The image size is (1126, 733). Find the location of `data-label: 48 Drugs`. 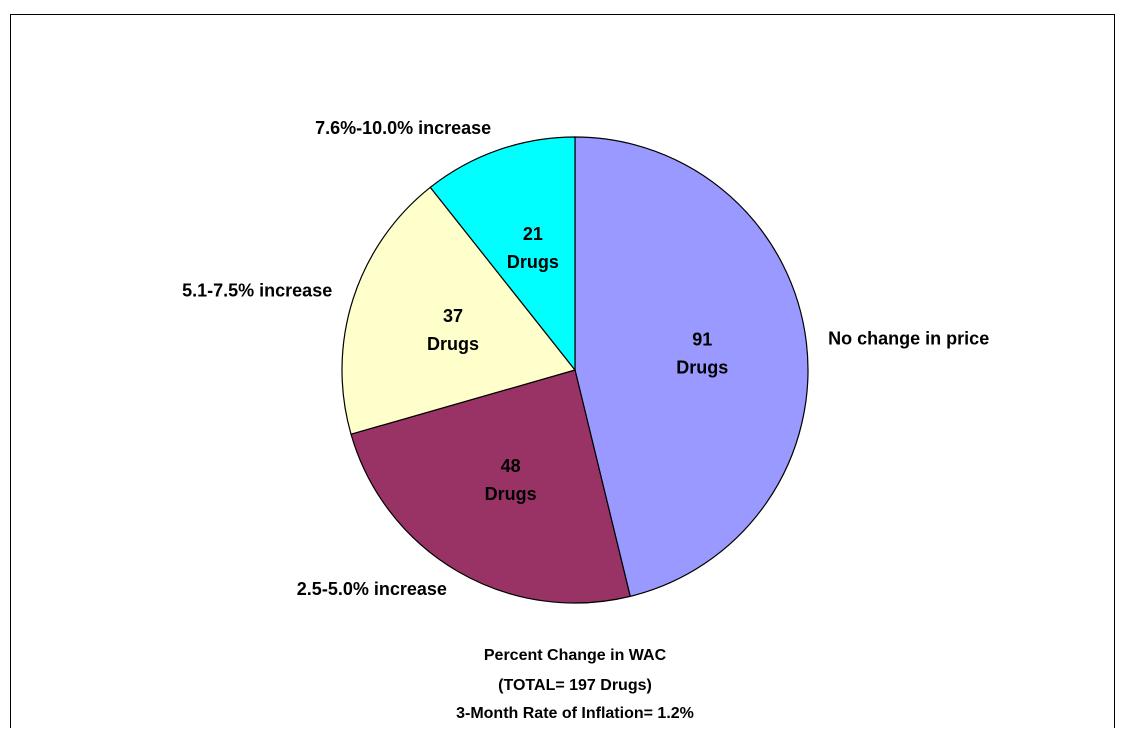

data-label: 48 Drugs is located at coordinates (511, 480).